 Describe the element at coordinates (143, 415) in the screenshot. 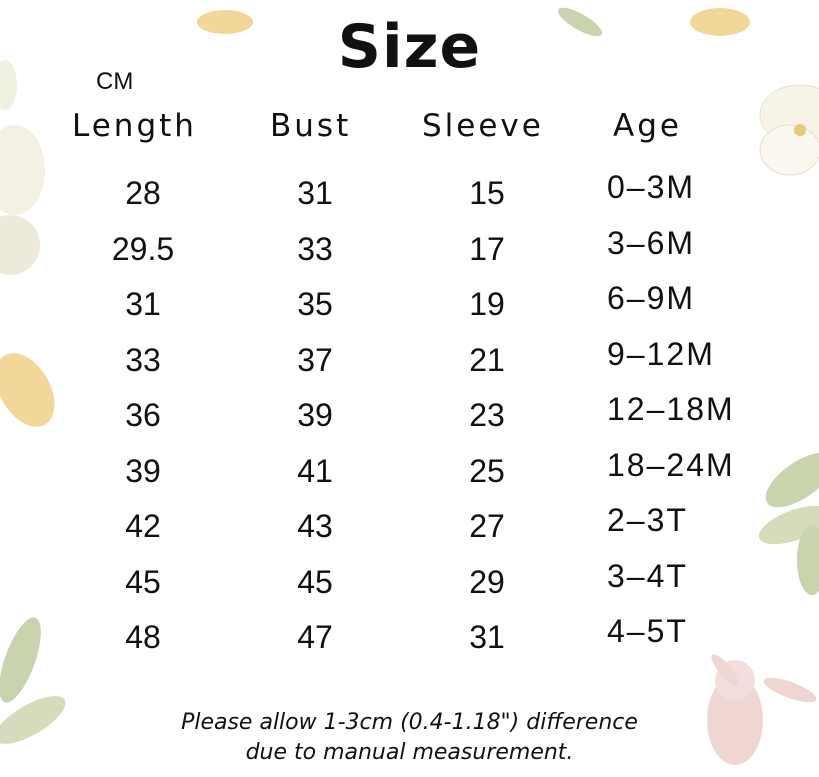

I see `cell-length: 36` at that location.